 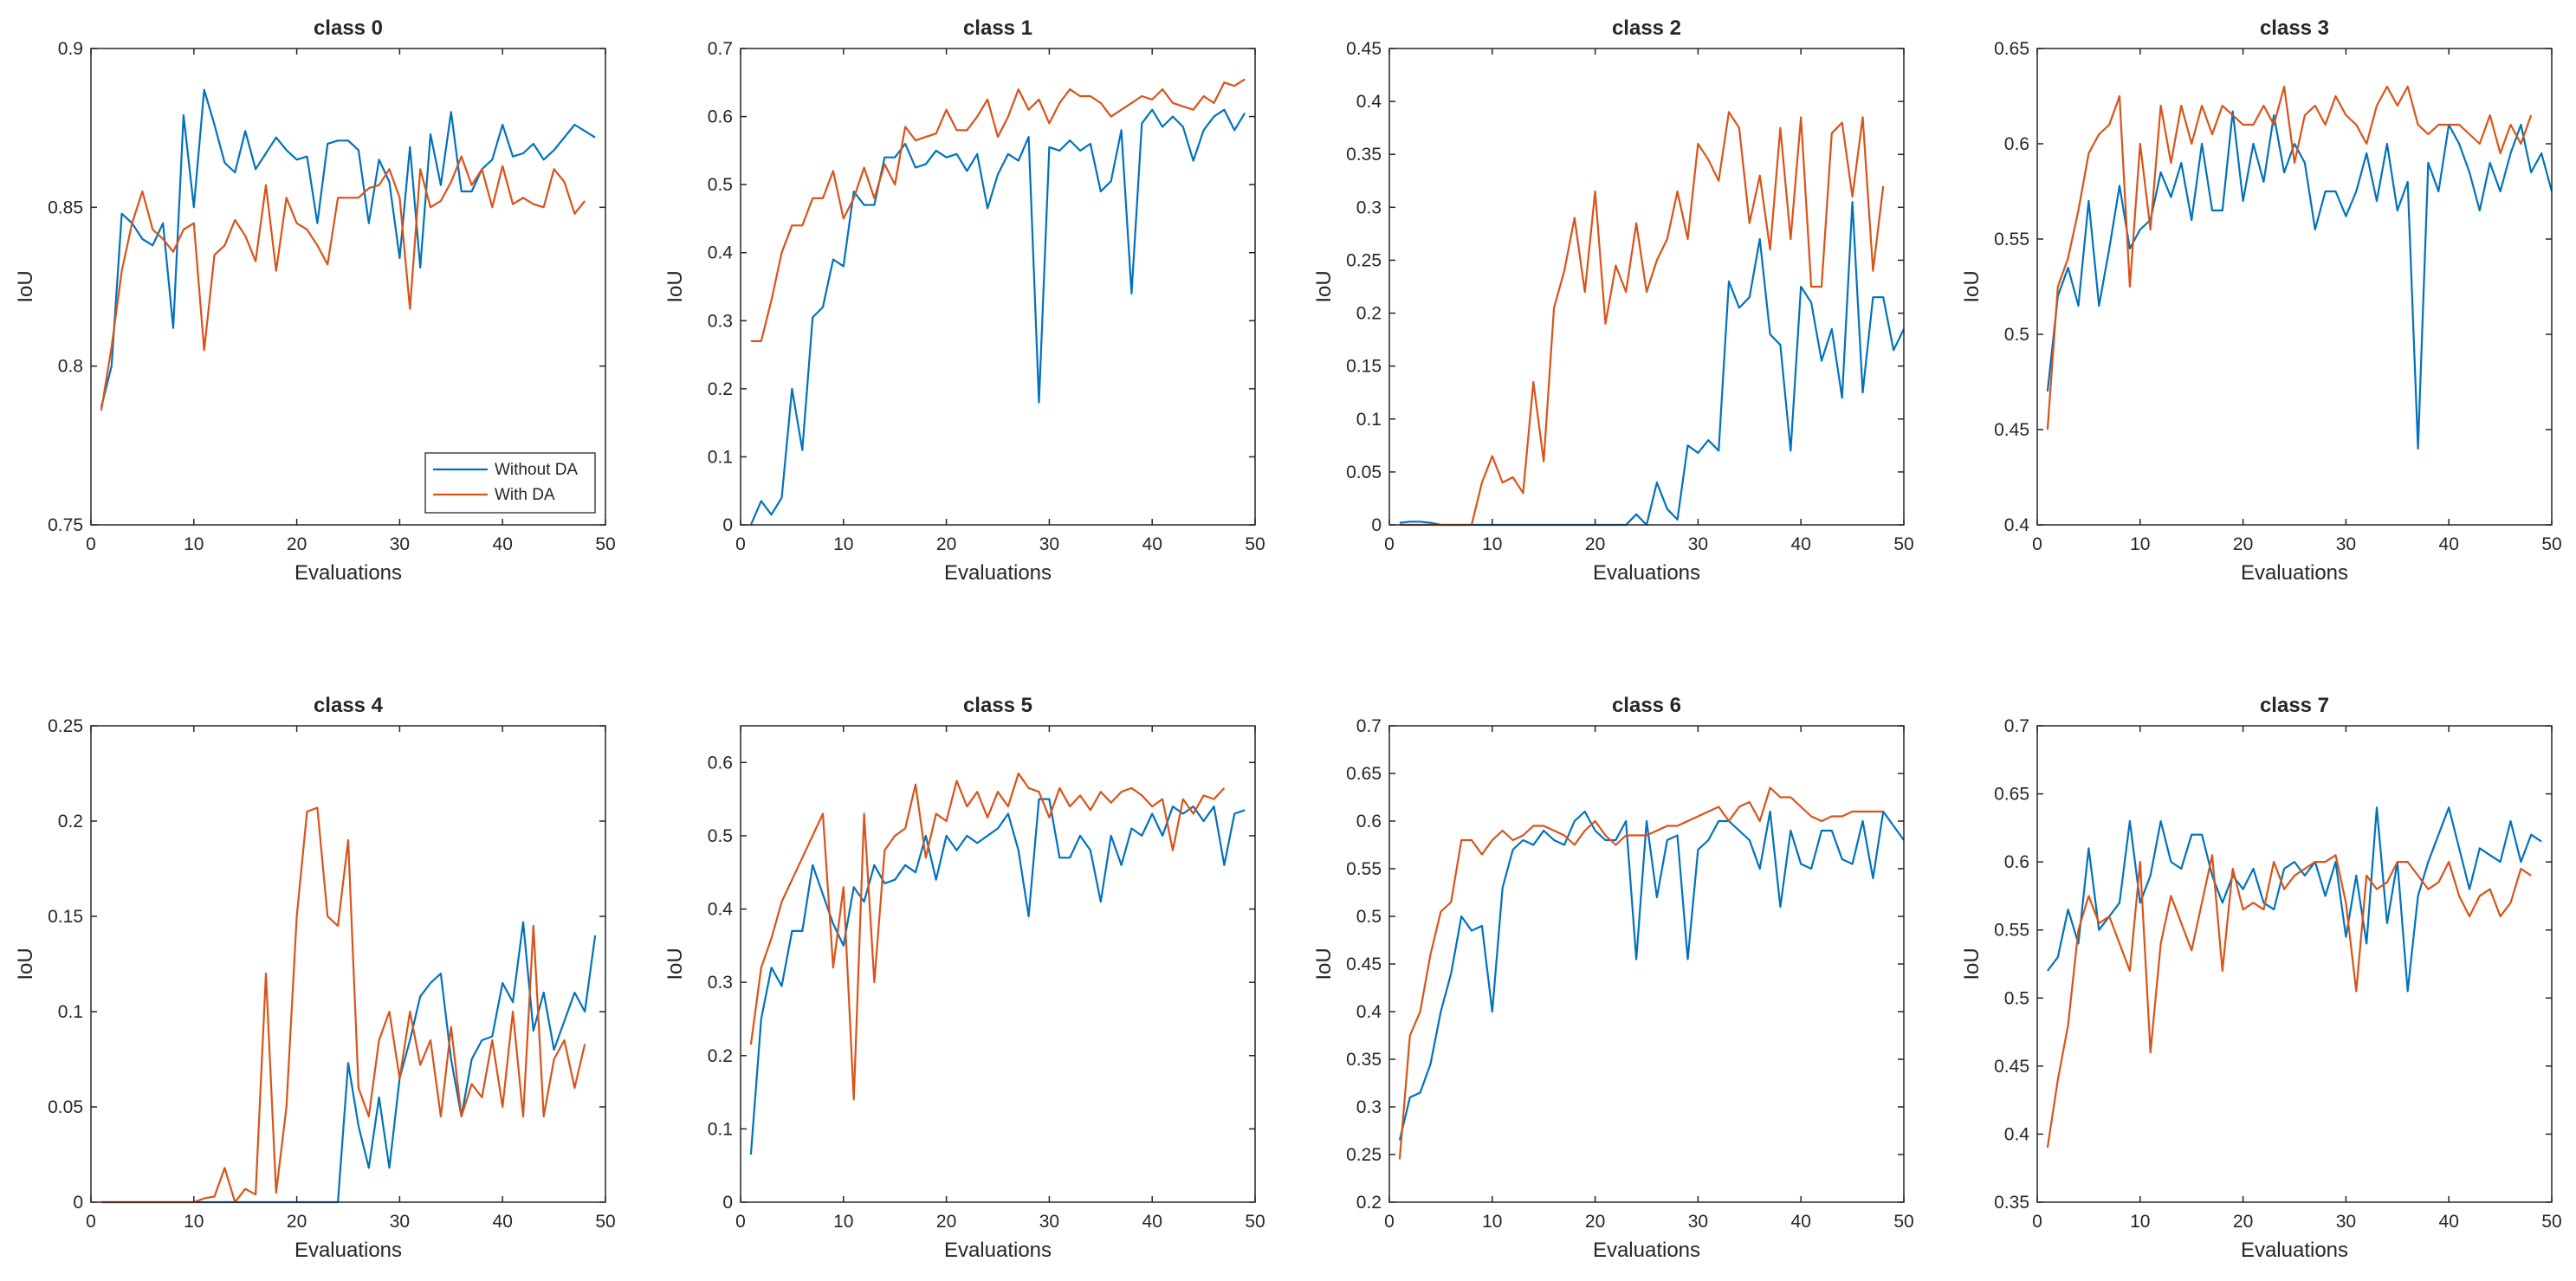 I want to click on y-tick-label: 0.85, so click(x=65, y=207).